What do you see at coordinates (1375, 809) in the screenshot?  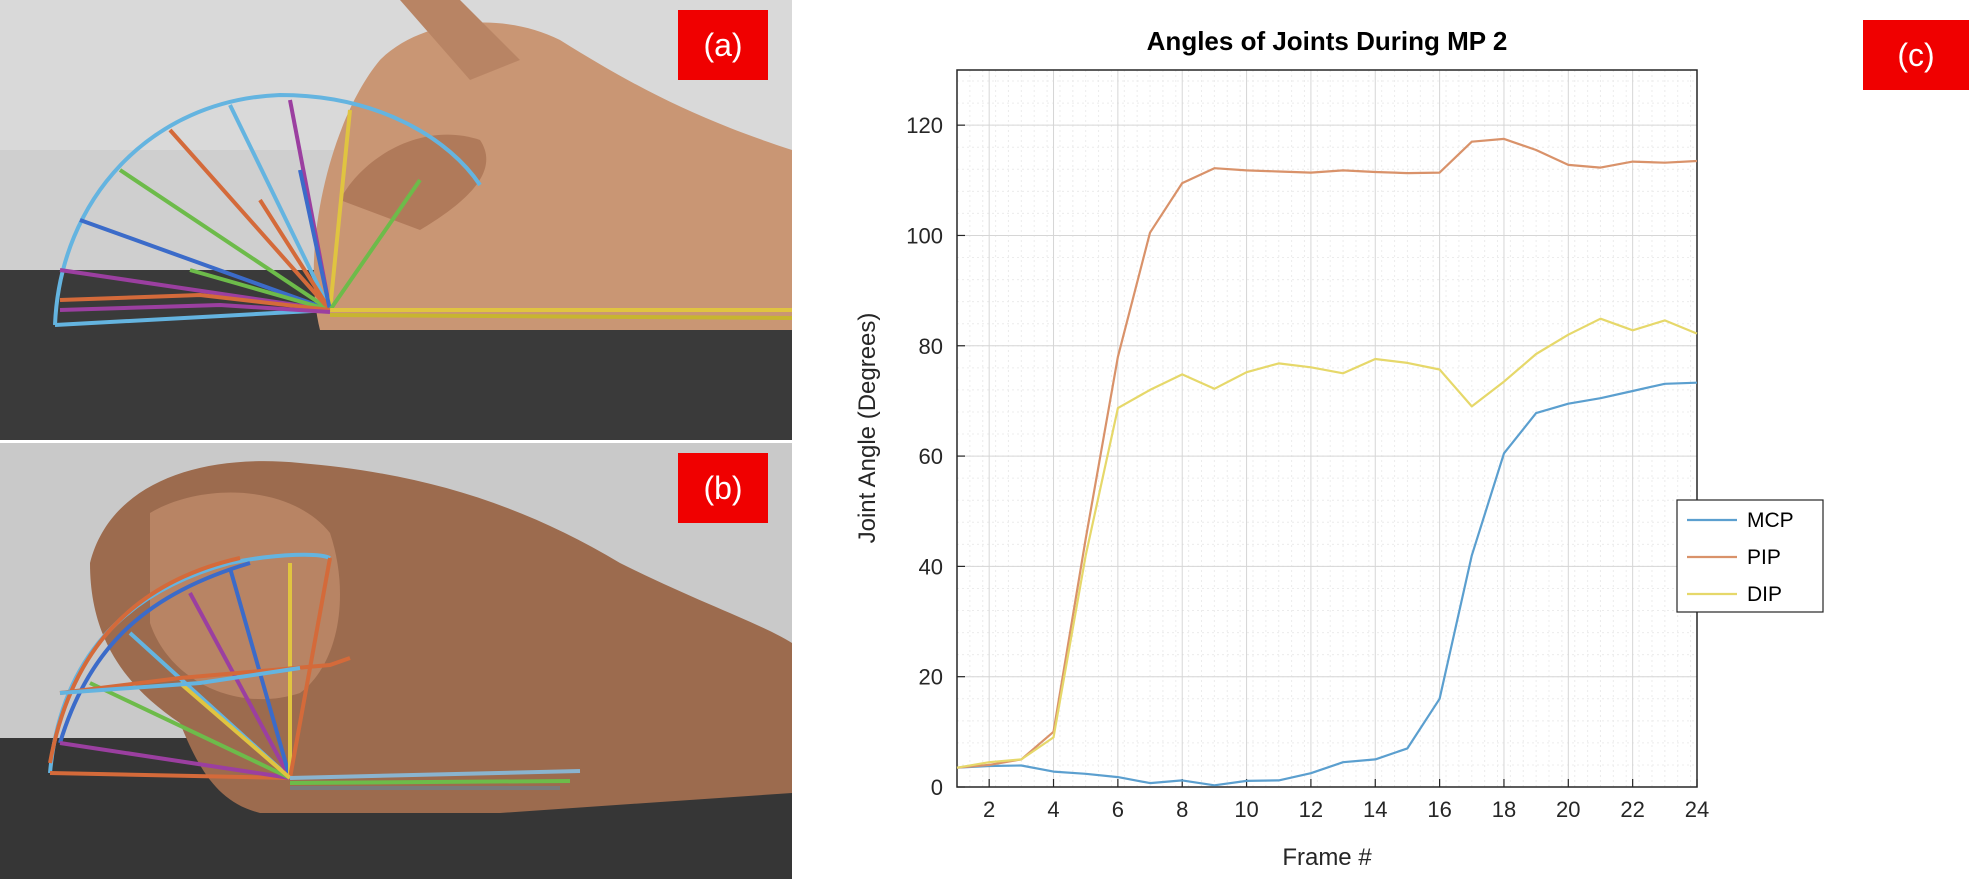 I see `x-tick-label: 14` at bounding box center [1375, 809].